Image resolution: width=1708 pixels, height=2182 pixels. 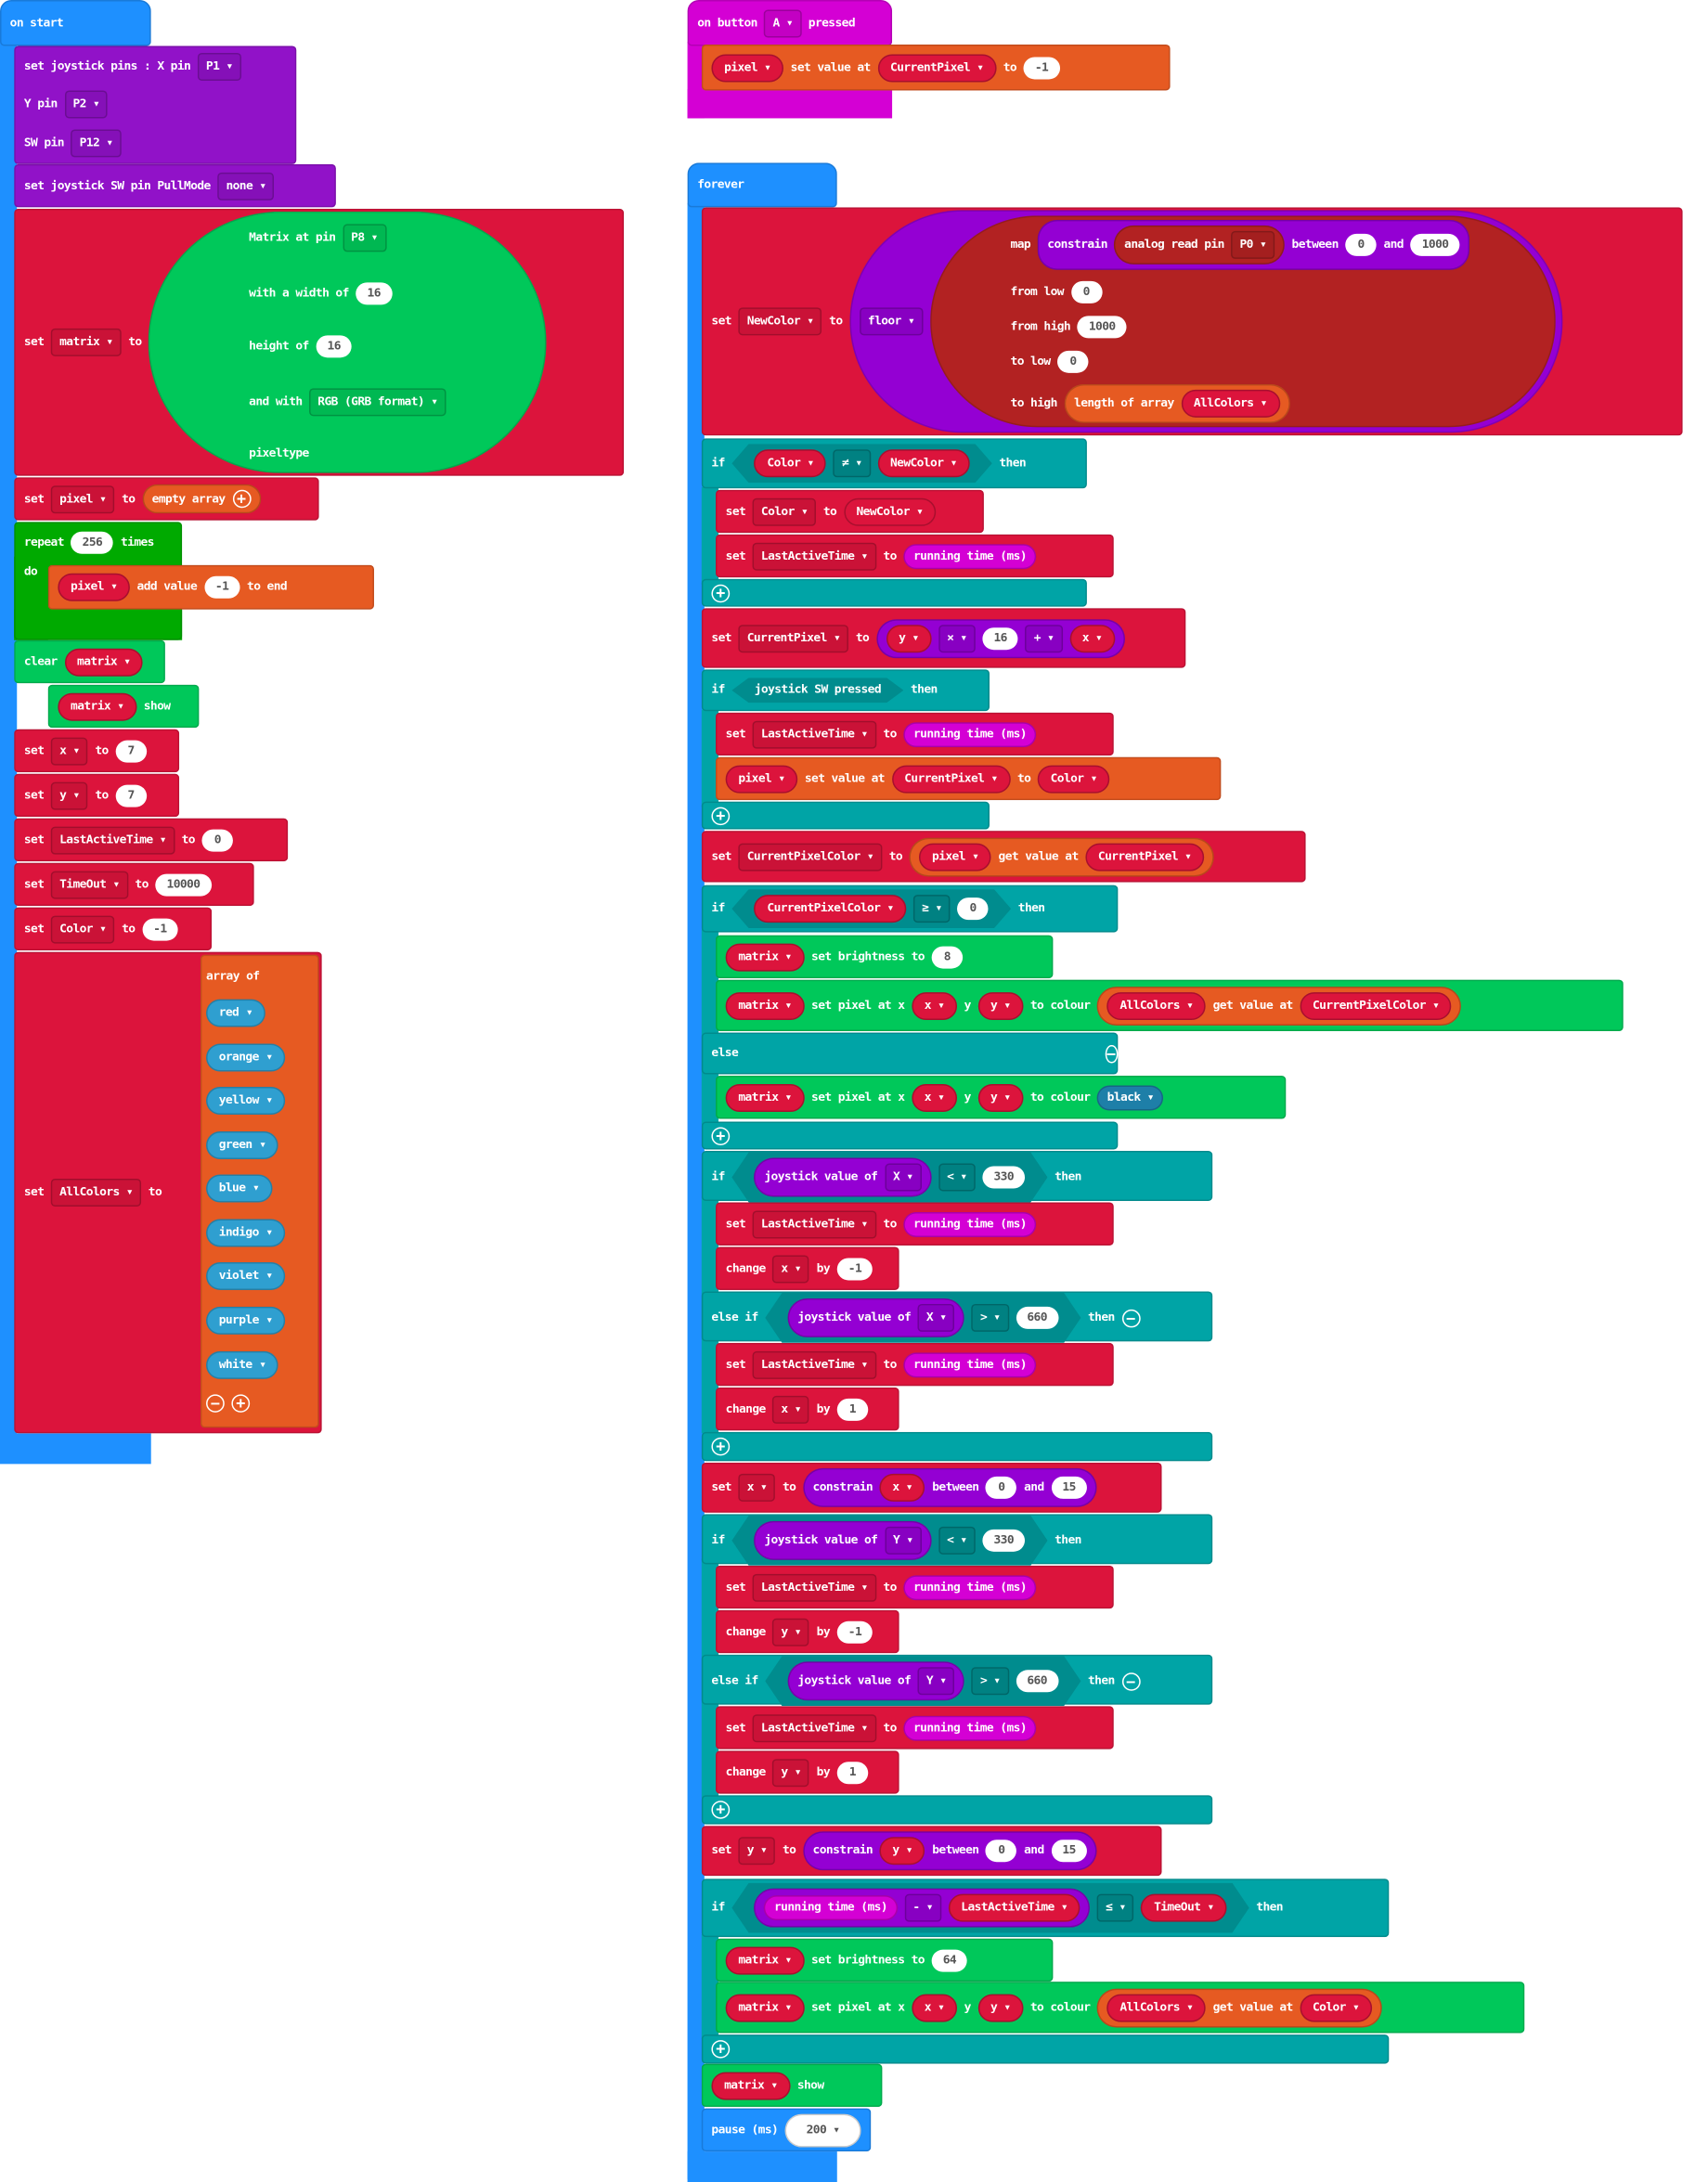 I want to click on set-lat-6-block: set LastActiveTime ▾ to running time (ms), so click(x=914, y=1727).